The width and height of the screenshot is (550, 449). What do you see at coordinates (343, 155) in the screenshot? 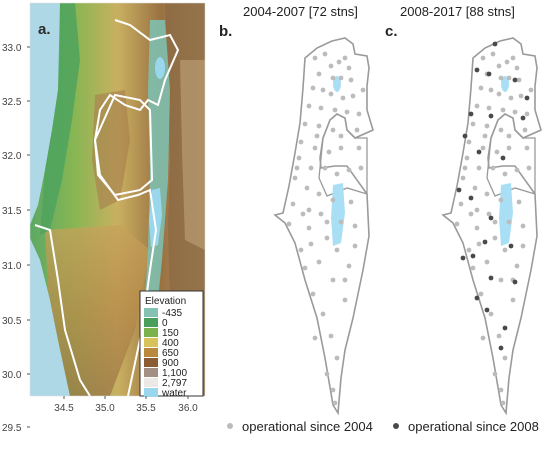
I see `west-bank-outline` at bounding box center [343, 155].